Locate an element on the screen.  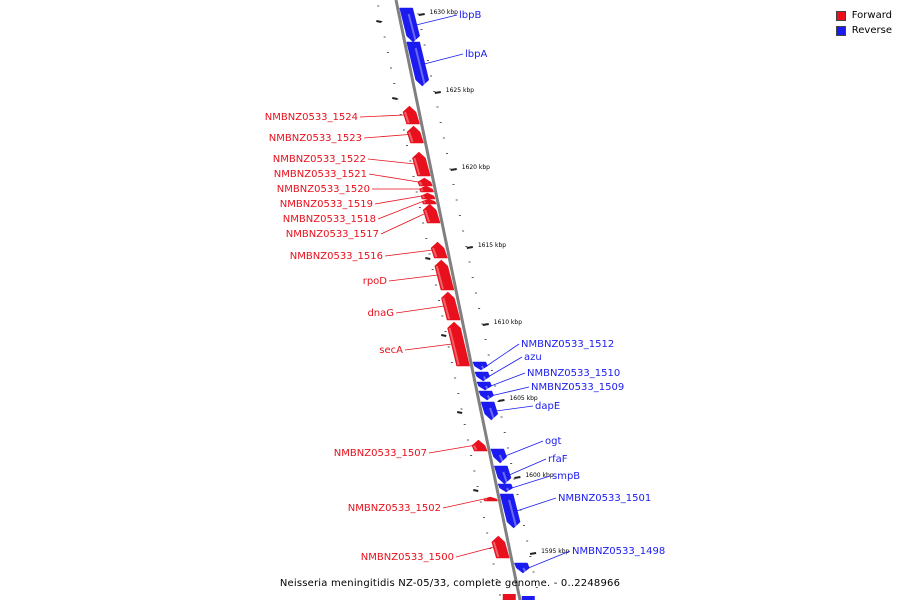
gene-feature: NMBNZ0533_1524 is located at coordinates (342, 115).